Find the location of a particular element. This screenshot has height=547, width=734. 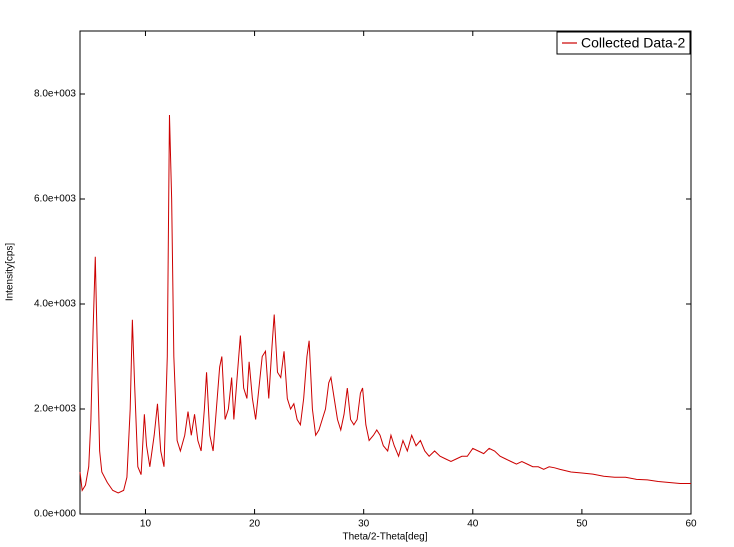

legend-box is located at coordinates (623, 43).